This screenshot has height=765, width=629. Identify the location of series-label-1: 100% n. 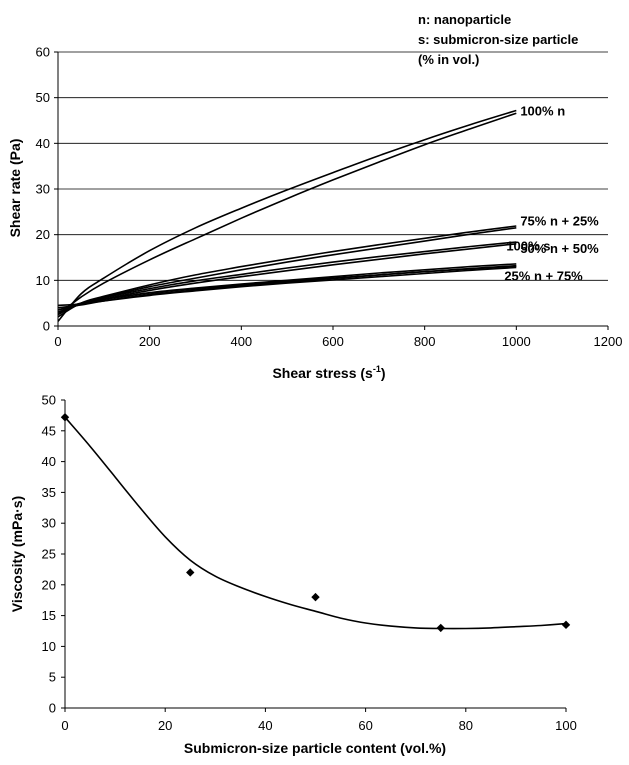
(542, 110).